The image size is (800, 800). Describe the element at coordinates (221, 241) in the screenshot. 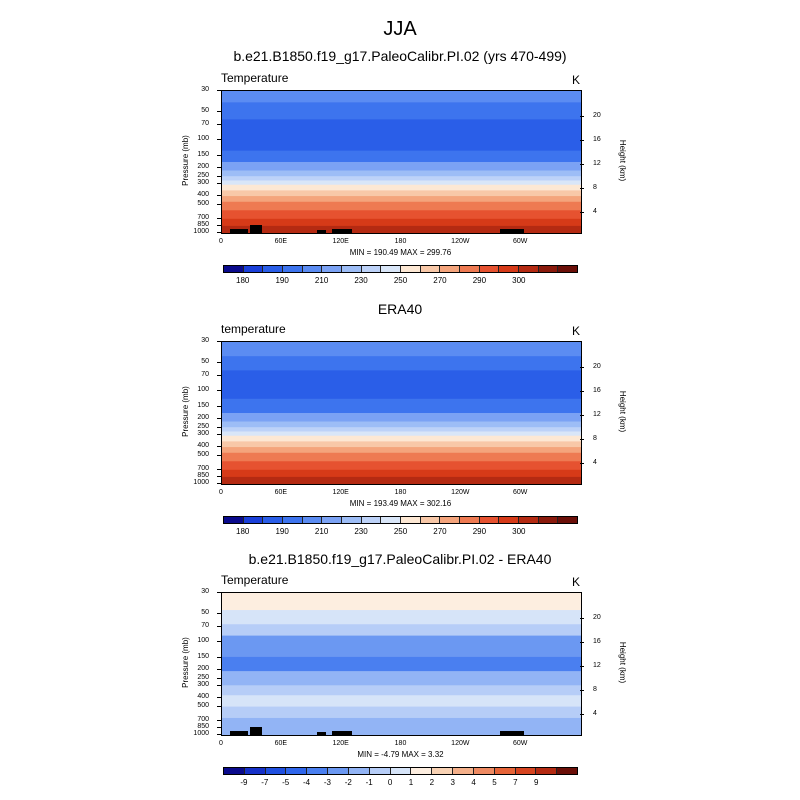

I see `longitude-tick-label: 0` at that location.